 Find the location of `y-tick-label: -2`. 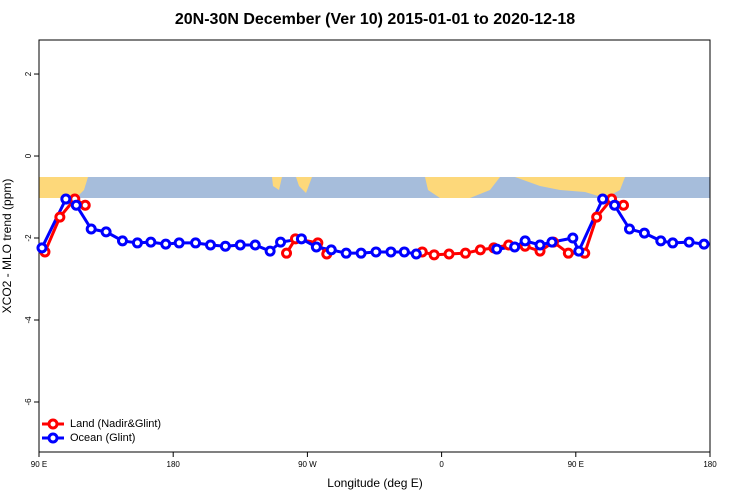

y-tick-label: -2 is located at coordinates (28, 238).